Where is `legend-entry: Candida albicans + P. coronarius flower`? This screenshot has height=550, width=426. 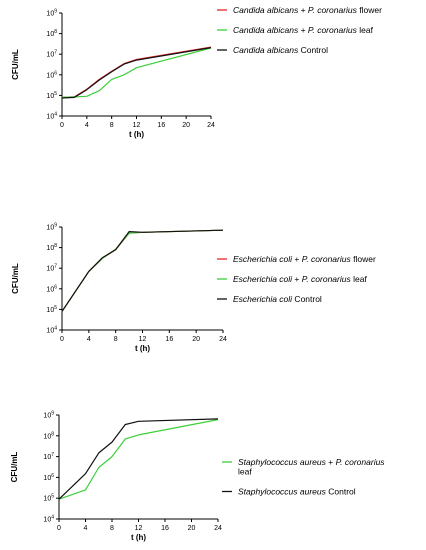 legend-entry: Candida albicans + P. coronarius flower is located at coordinates (307, 10).